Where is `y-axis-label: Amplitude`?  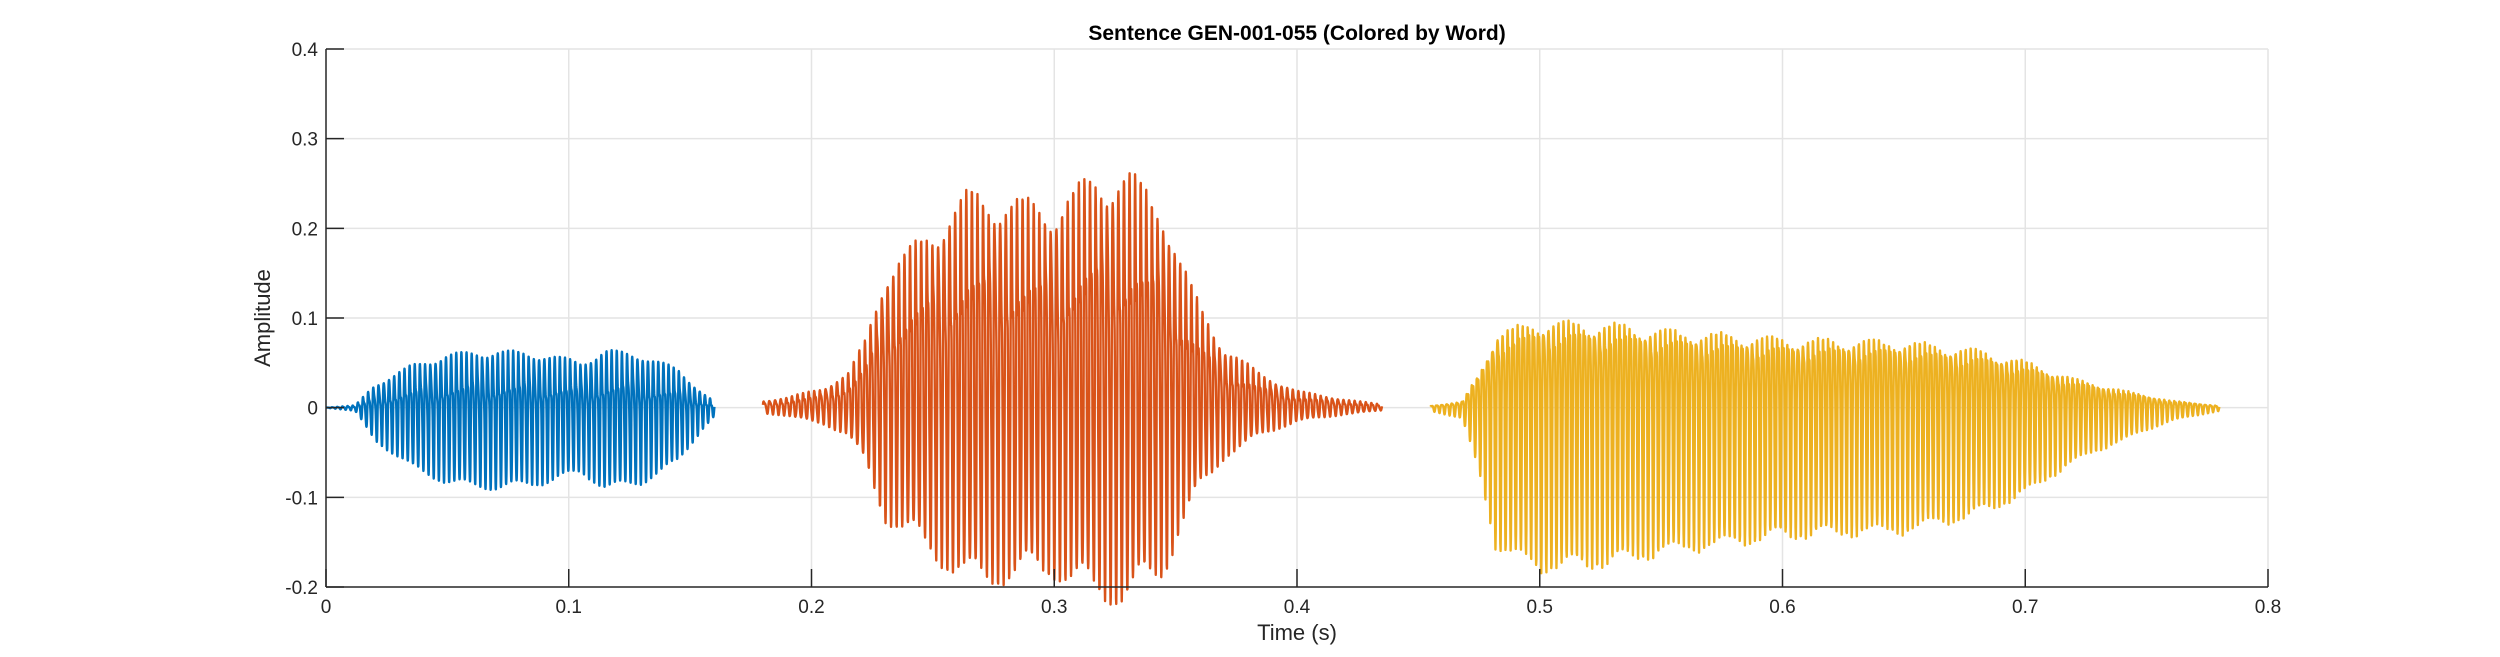 y-axis-label: Amplitude is located at coordinates (262, 318).